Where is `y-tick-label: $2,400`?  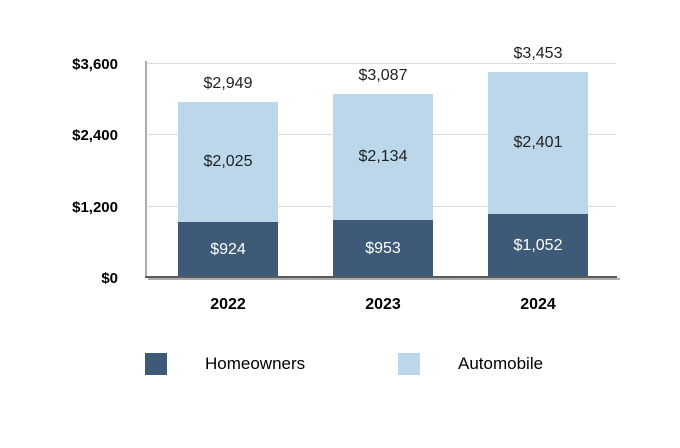 y-tick-label: $2,400 is located at coordinates (95, 136).